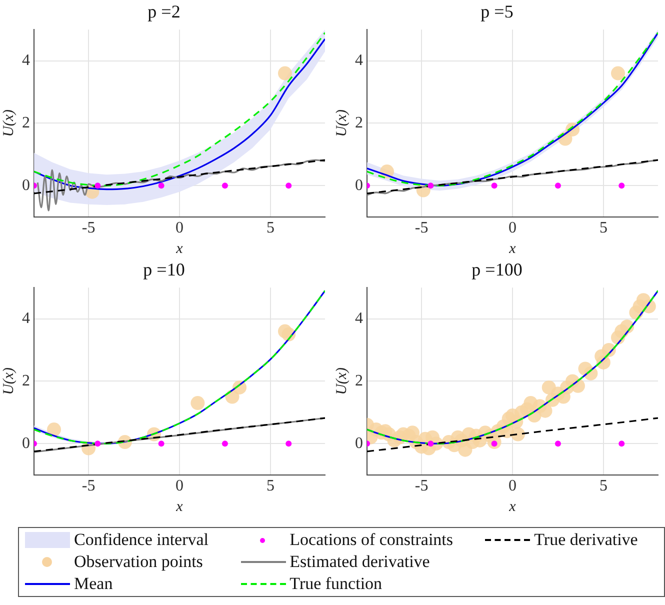  Describe the element at coordinates (497, 270) in the screenshot. I see `chart-title: p =100` at that location.